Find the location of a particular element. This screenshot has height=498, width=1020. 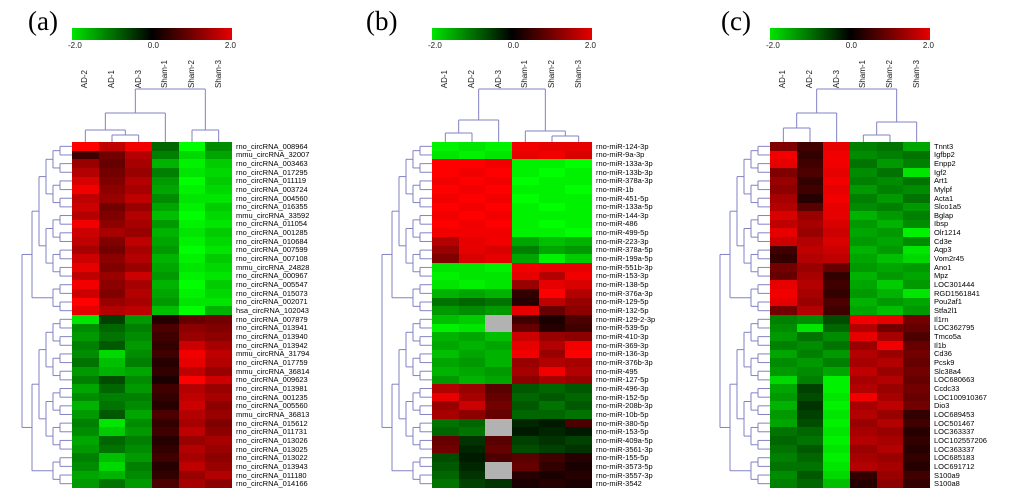

column-label: AD-2 is located at coordinates (809, 78).